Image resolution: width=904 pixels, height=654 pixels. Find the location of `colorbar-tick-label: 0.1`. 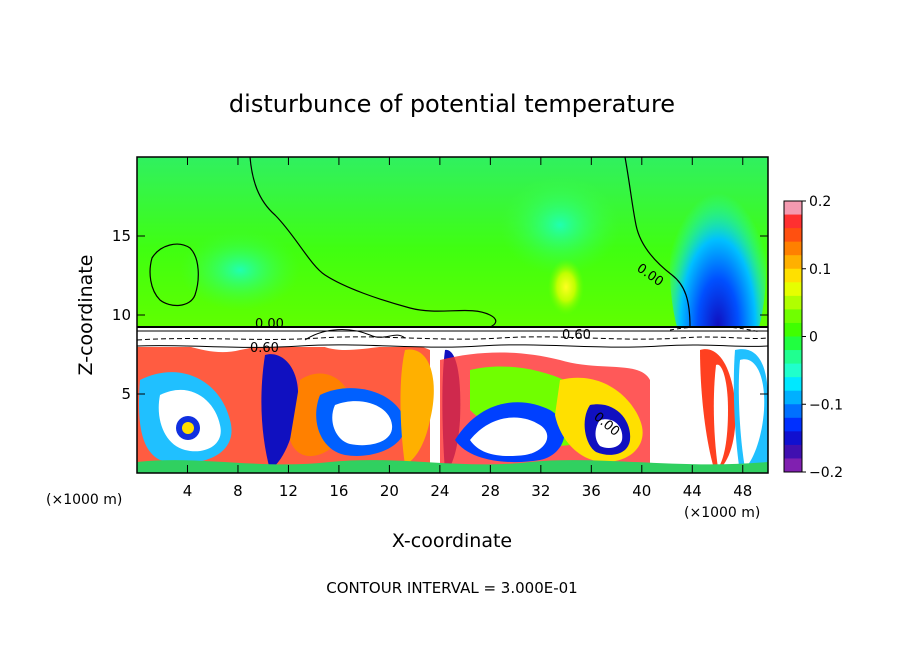

colorbar-tick-label: 0.1 is located at coordinates (820, 270).